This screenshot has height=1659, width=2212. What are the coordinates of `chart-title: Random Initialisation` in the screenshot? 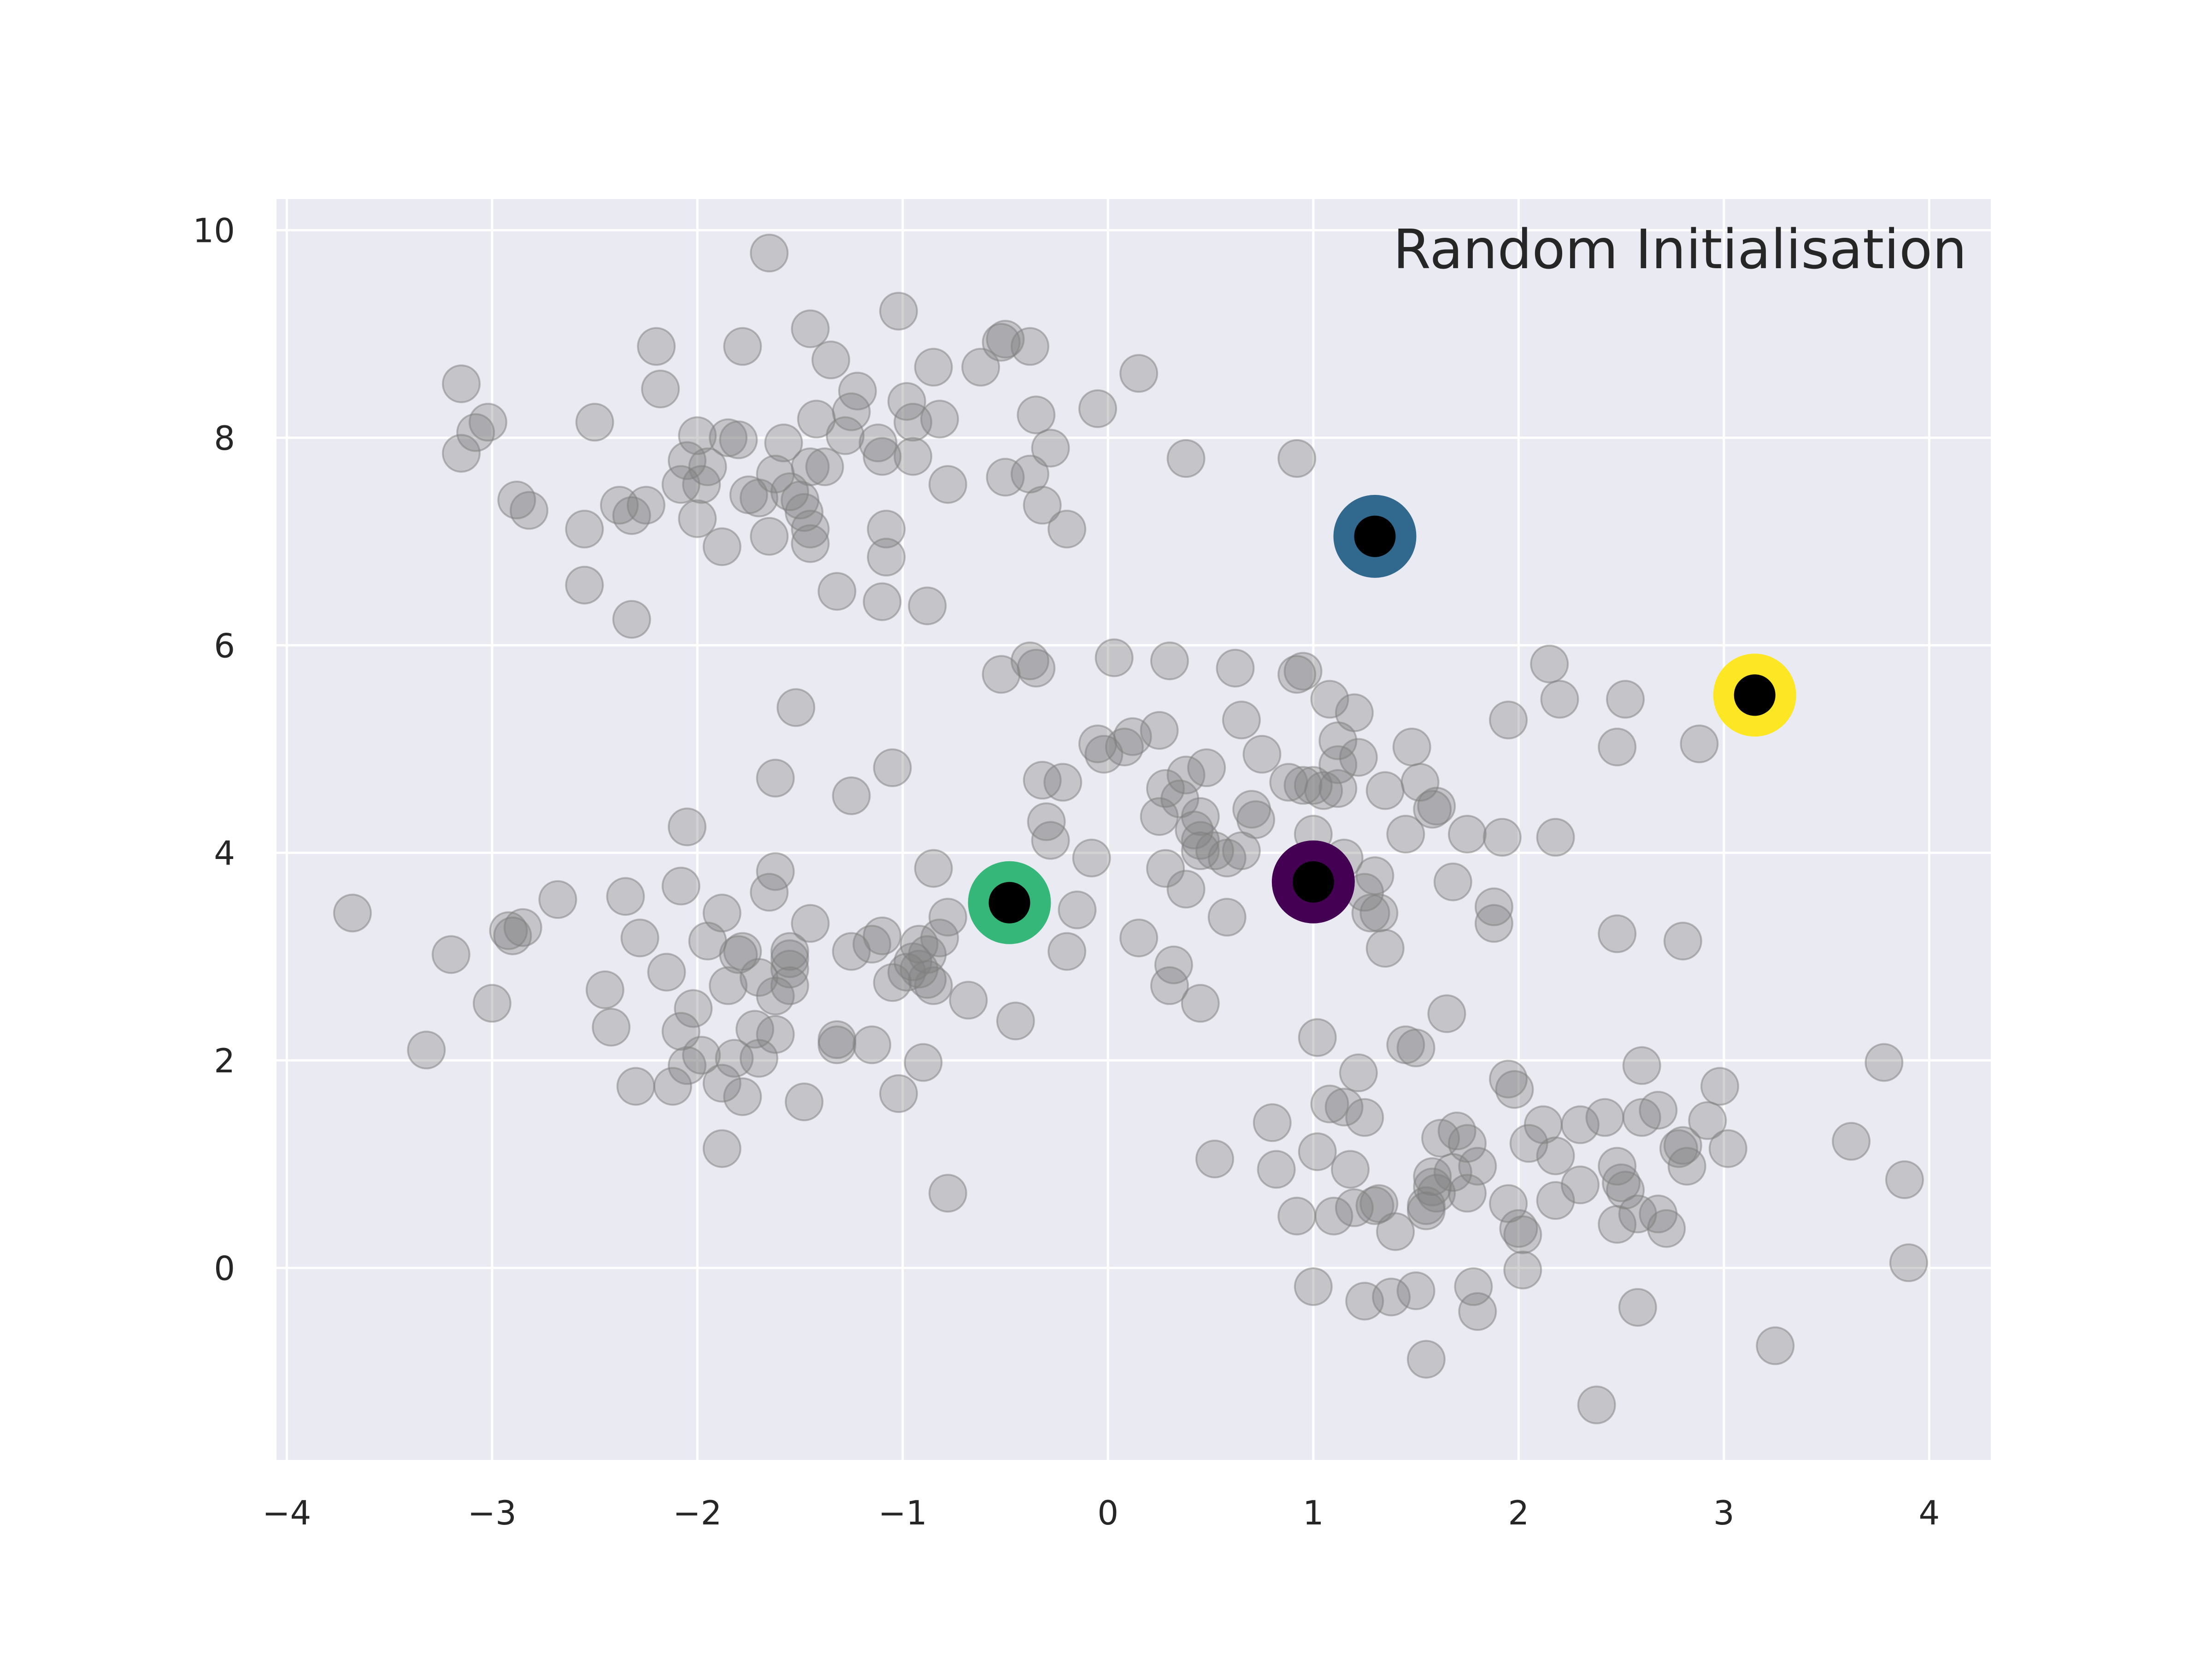 It's located at (1680, 249).